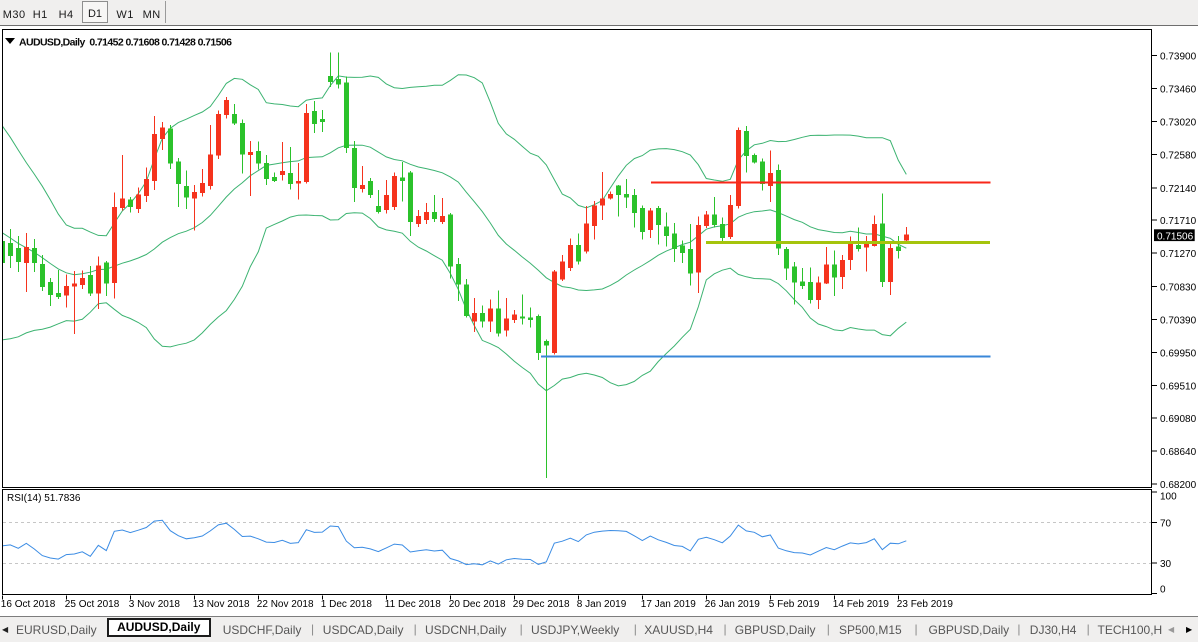 This screenshot has height=642, width=1198. I want to click on svg-text: 0.71506, so click(1175, 237).